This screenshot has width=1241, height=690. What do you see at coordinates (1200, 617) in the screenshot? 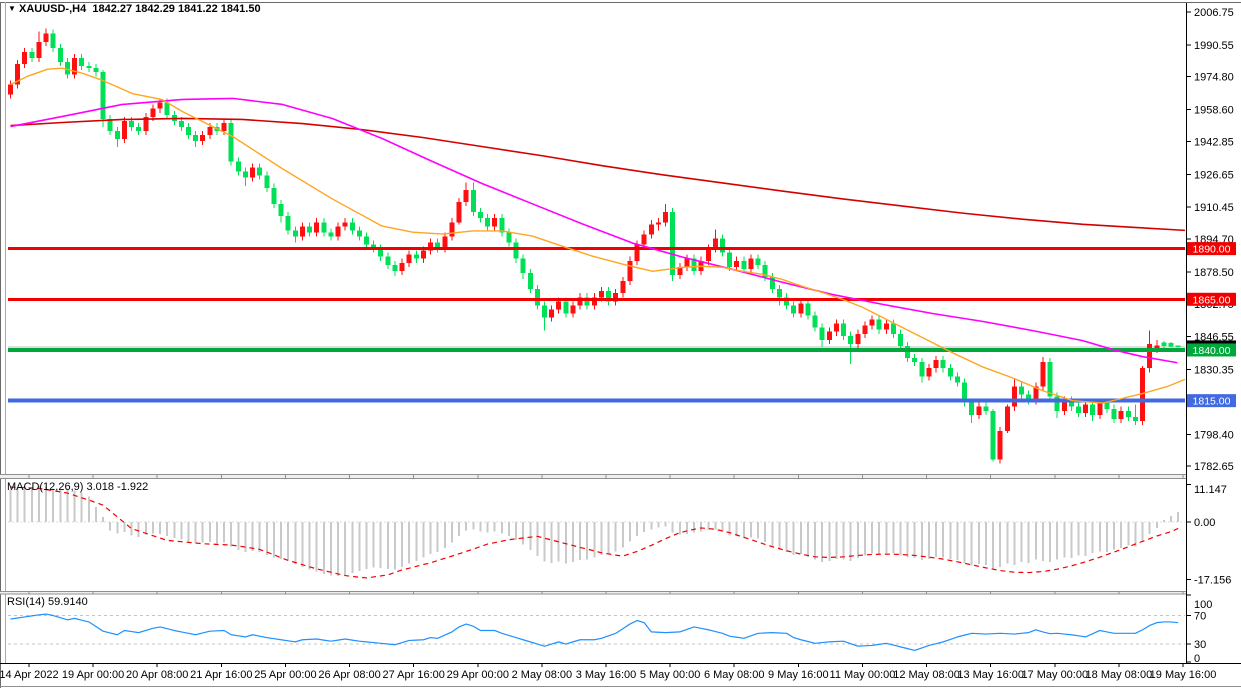
I see `rsi-tick-label: 70` at bounding box center [1200, 617].